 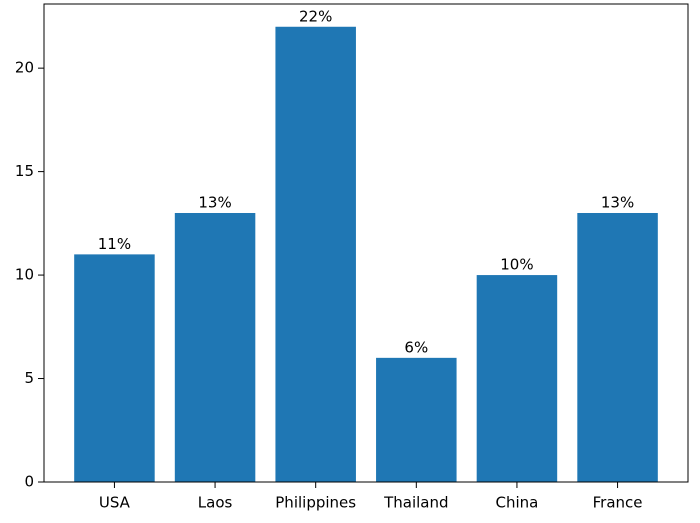 What do you see at coordinates (215, 503) in the screenshot?
I see `x-tick-label: Laos` at bounding box center [215, 503].